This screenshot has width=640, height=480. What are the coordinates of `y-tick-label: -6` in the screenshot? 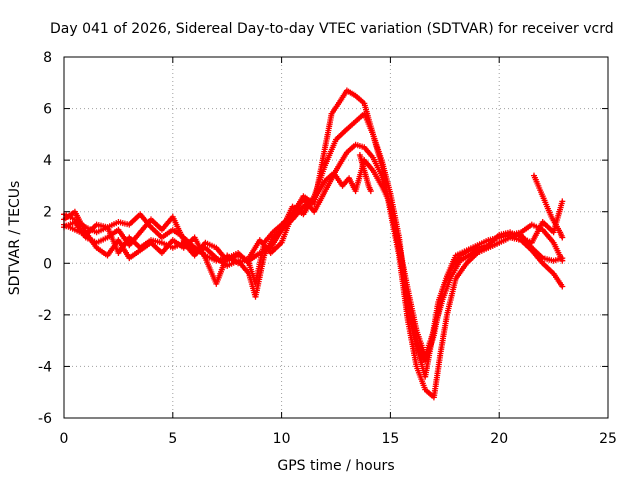 It's located at (45, 419).